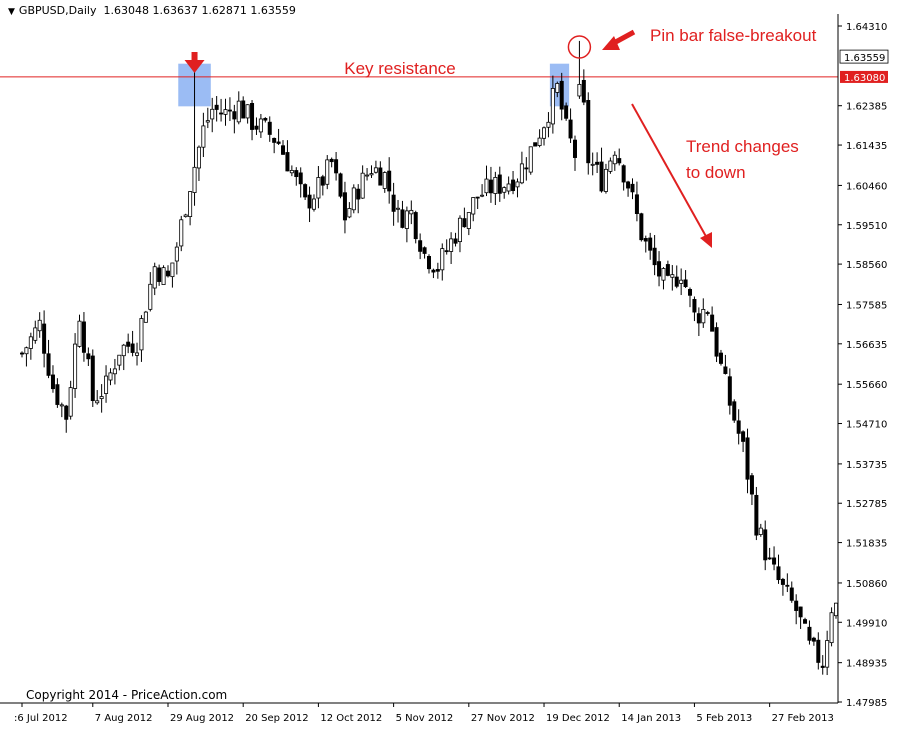 The height and width of the screenshot is (732, 911). What do you see at coordinates (724, 718) in the screenshot?
I see `time-tick-label: 5 Feb 2013` at bounding box center [724, 718].